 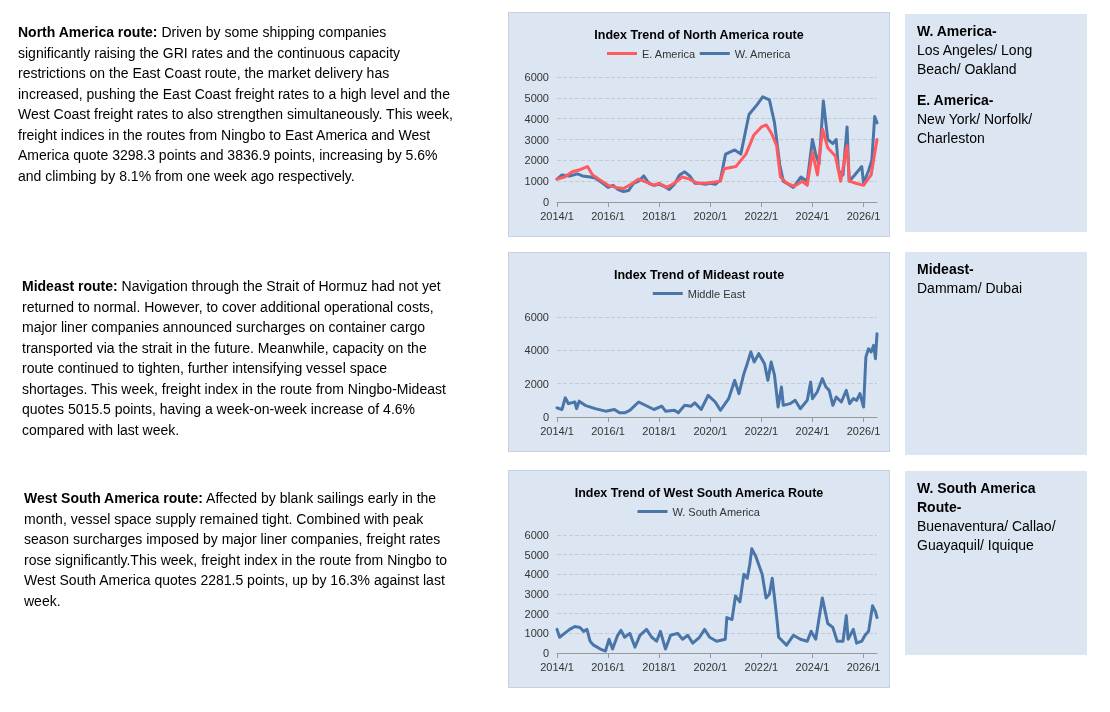 What do you see at coordinates (986, 535) in the screenshot?
I see `text: Buenaventura/ Callao/ Guayaquil/ Iquique` at bounding box center [986, 535].